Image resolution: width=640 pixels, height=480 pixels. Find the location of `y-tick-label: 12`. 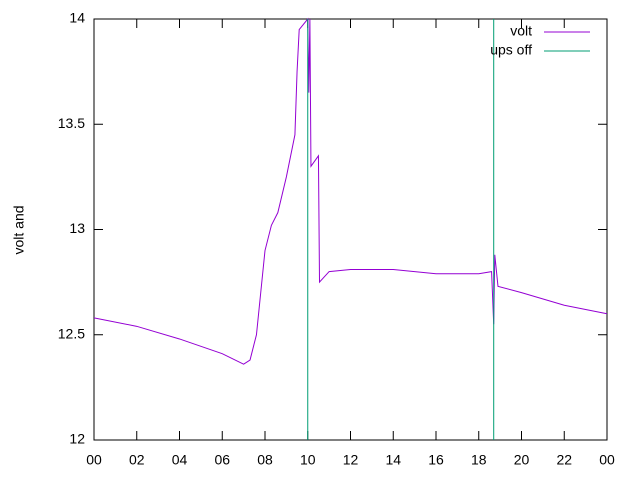

y-tick-label: 12 is located at coordinates (77, 439).